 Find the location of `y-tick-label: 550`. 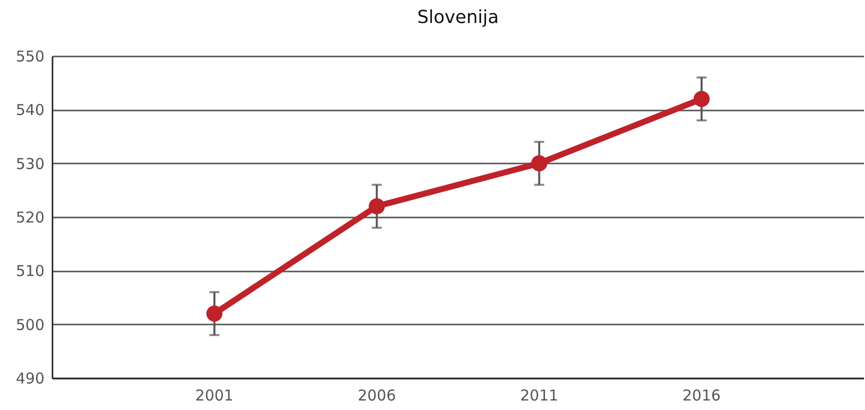

y-tick-label: 550 is located at coordinates (30, 57).